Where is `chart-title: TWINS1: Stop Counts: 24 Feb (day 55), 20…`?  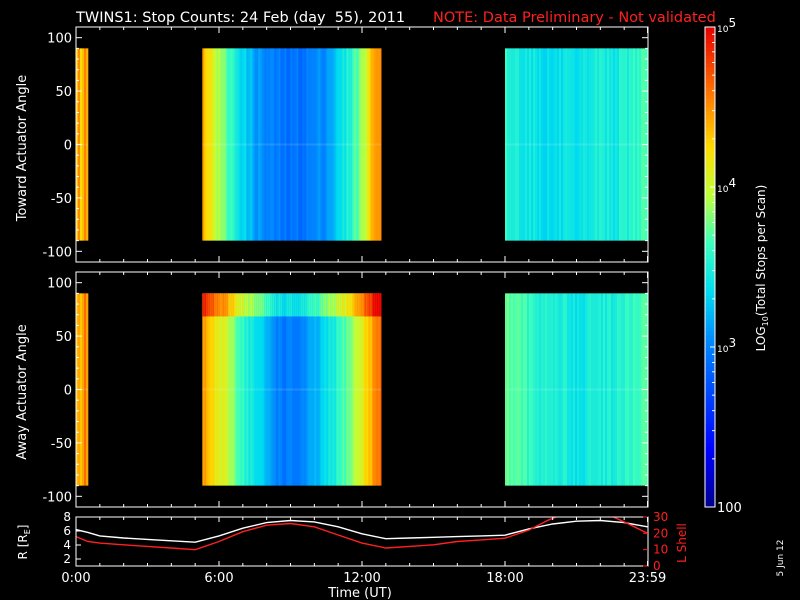 chart-title: TWINS1: Stop Counts: 24 Feb (day 55), 20… is located at coordinates (240, 18).